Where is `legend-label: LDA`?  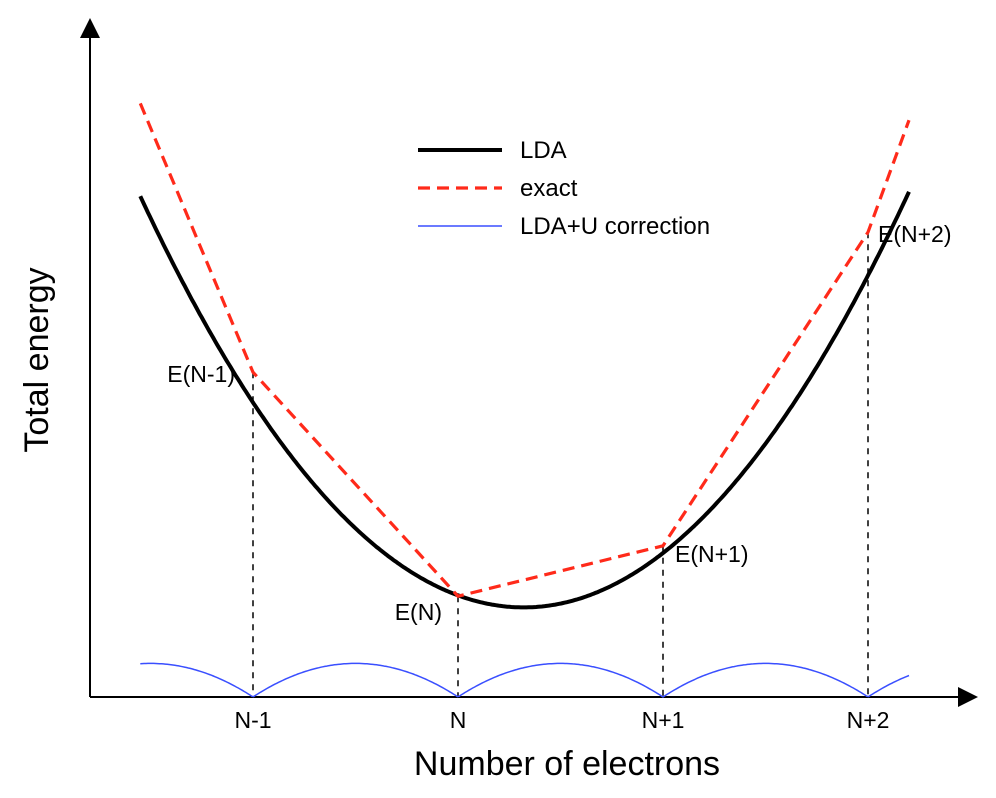
legend-label: LDA is located at coordinates (543, 150).